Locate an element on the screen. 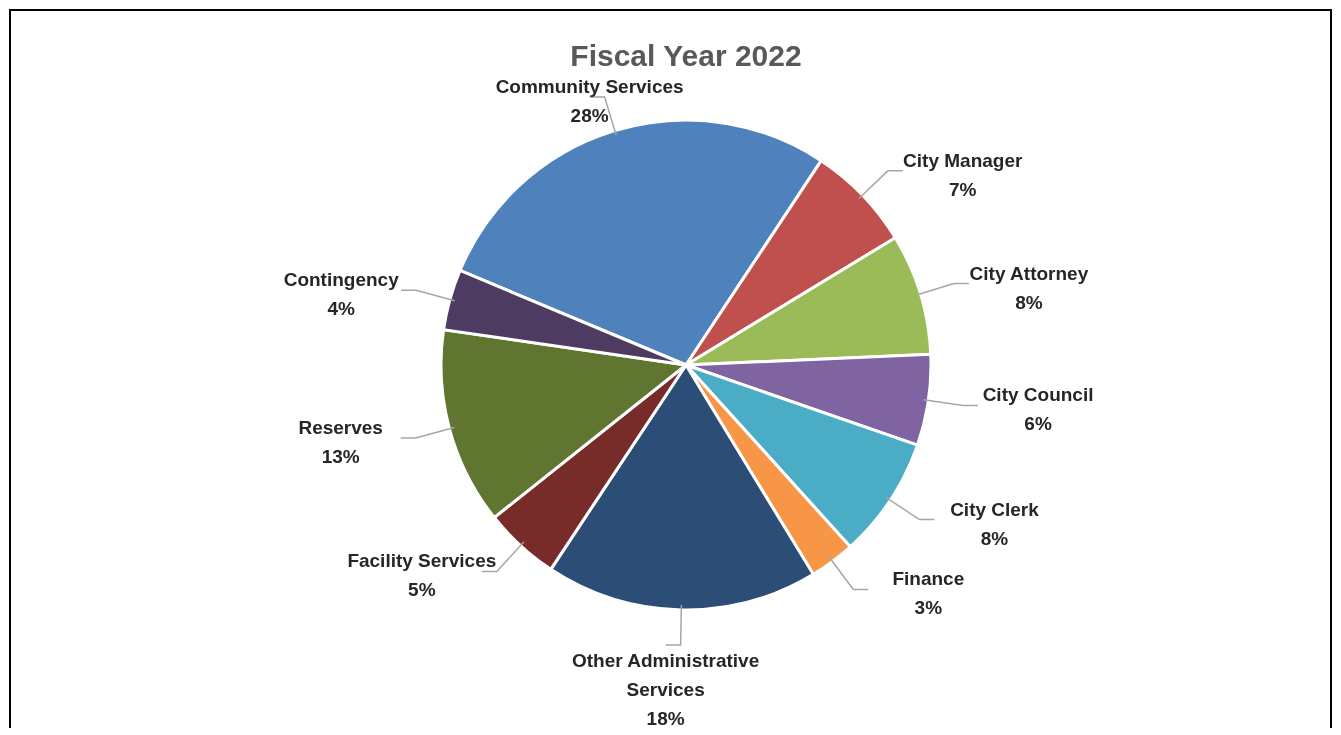  slice-label: Contingency is located at coordinates (341, 280).